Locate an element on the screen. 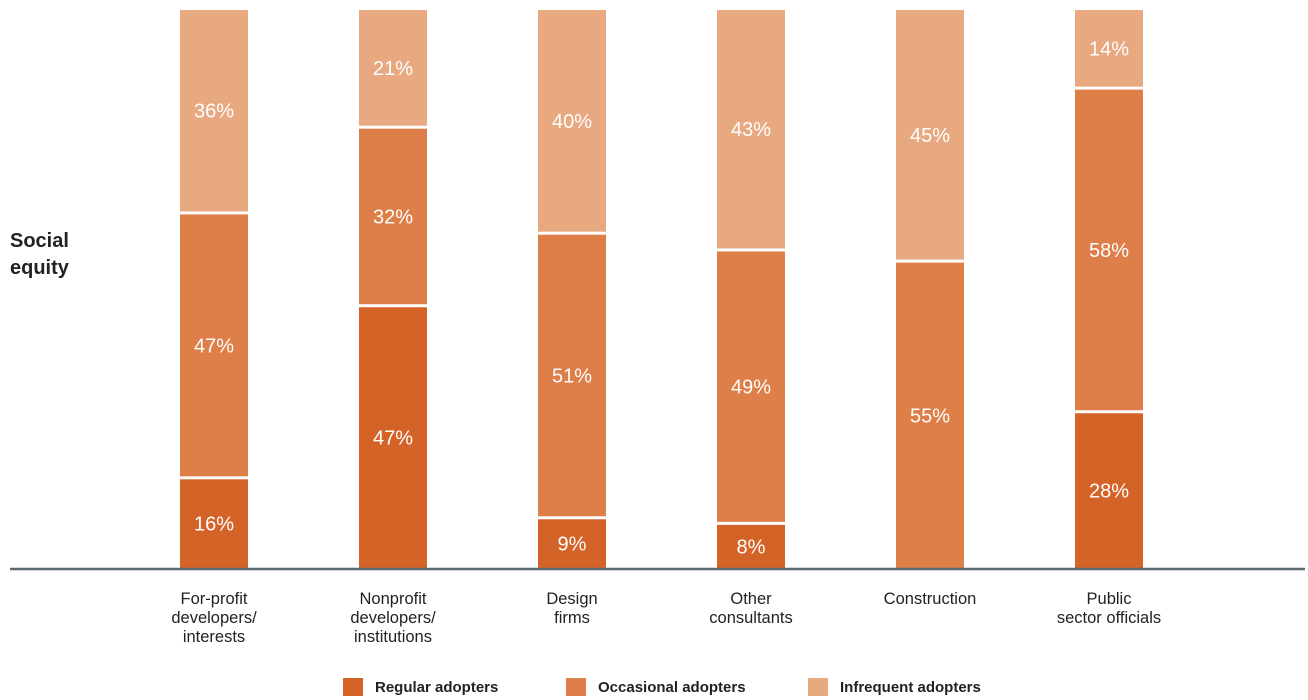  data-label-occasional-1: 47% is located at coordinates (214, 346).